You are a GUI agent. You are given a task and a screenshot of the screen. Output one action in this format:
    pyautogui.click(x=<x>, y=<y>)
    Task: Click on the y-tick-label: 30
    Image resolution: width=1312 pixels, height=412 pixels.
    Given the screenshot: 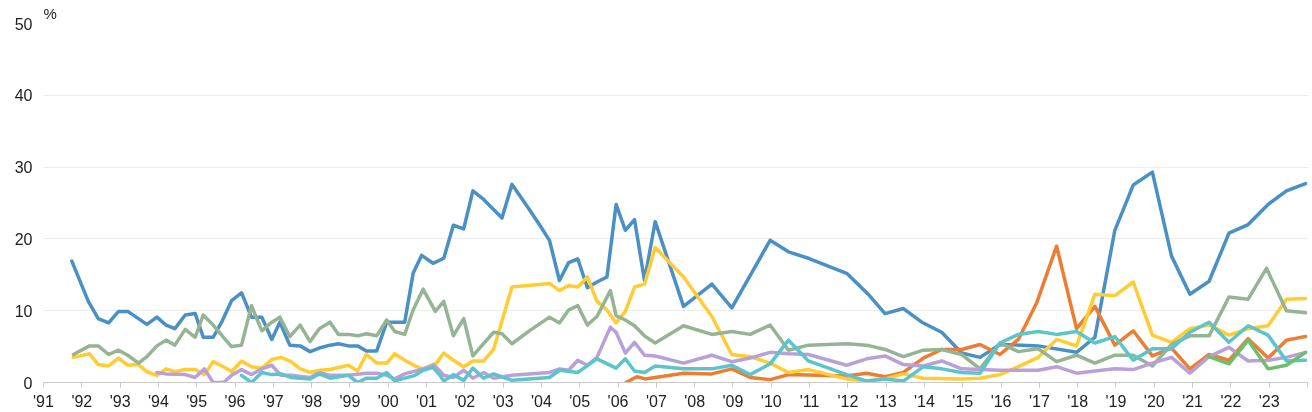 What is the action you would take?
    pyautogui.click(x=23, y=168)
    